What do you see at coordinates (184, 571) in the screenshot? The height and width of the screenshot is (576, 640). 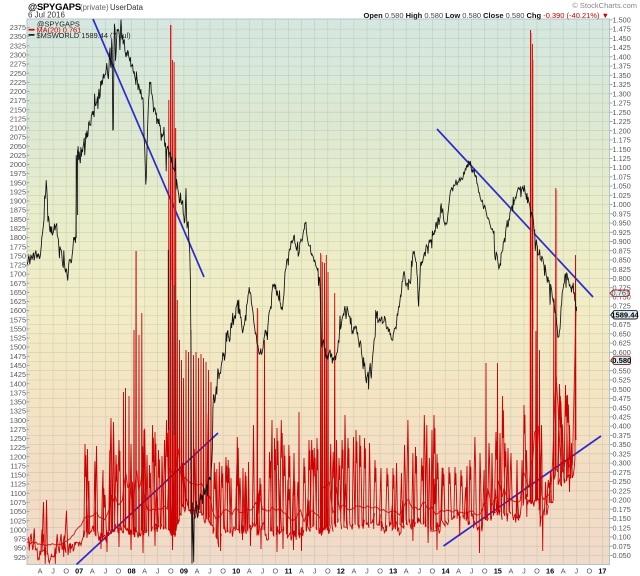 I see `svg-text: 09` at bounding box center [184, 571].